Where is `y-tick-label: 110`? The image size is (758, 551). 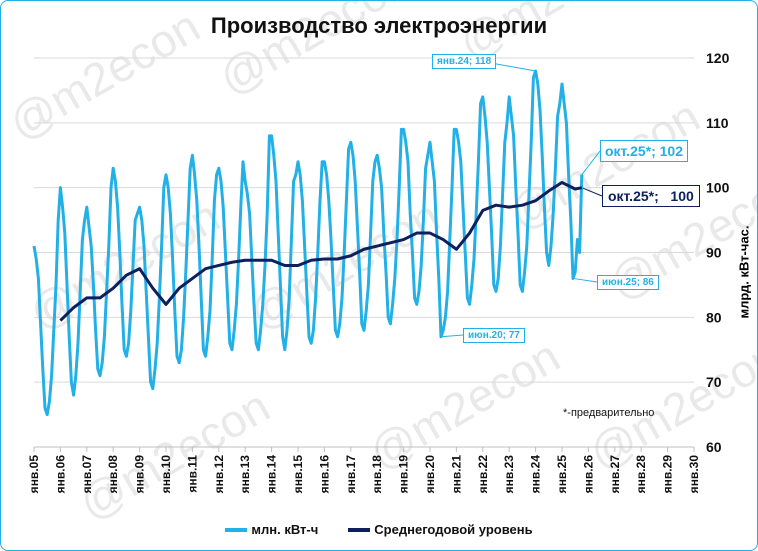
y-tick-label: 110 is located at coordinates (717, 123).